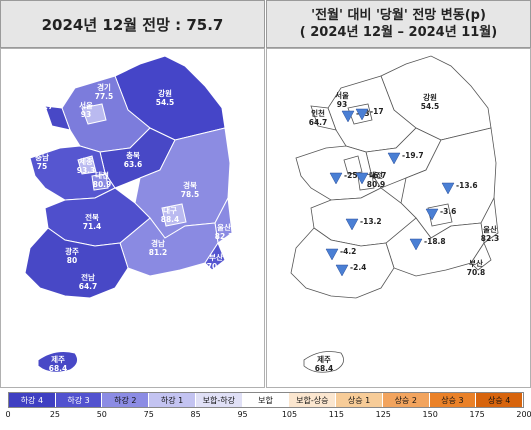 This screenshot has height=430, width=531. What do you see at coordinates (190, 185) in the screenshot?
I see `left-region-name: 경북` at bounding box center [190, 185].